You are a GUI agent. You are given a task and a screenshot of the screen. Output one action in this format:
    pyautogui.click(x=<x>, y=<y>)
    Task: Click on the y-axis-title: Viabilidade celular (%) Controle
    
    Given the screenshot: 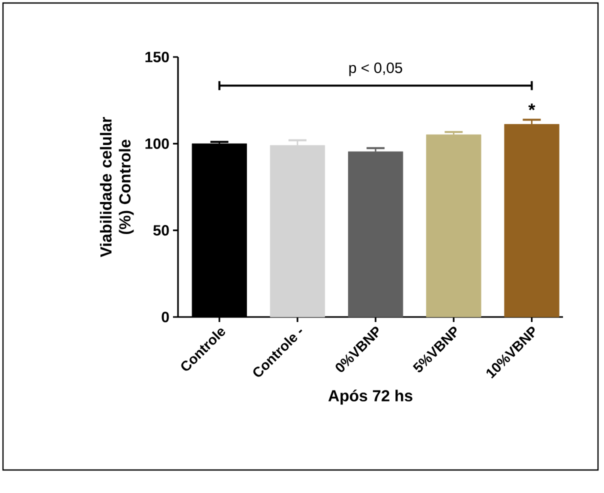 What is the action you would take?
    pyautogui.click(x=117, y=187)
    